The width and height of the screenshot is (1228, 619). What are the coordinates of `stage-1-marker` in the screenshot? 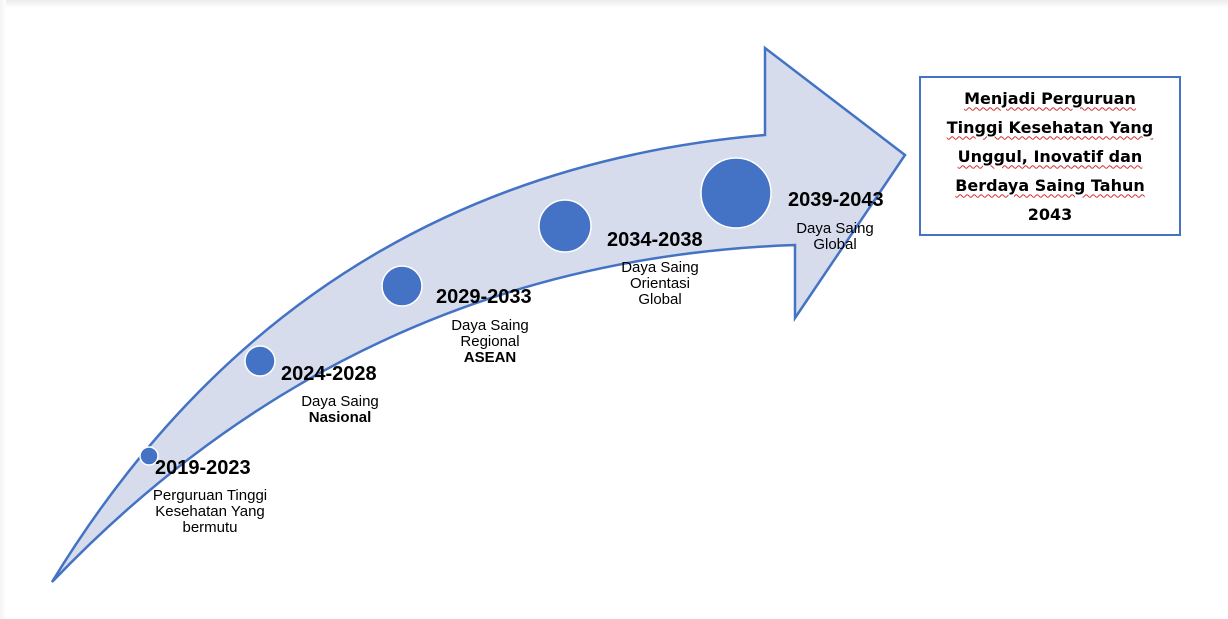 It's located at (149, 456).